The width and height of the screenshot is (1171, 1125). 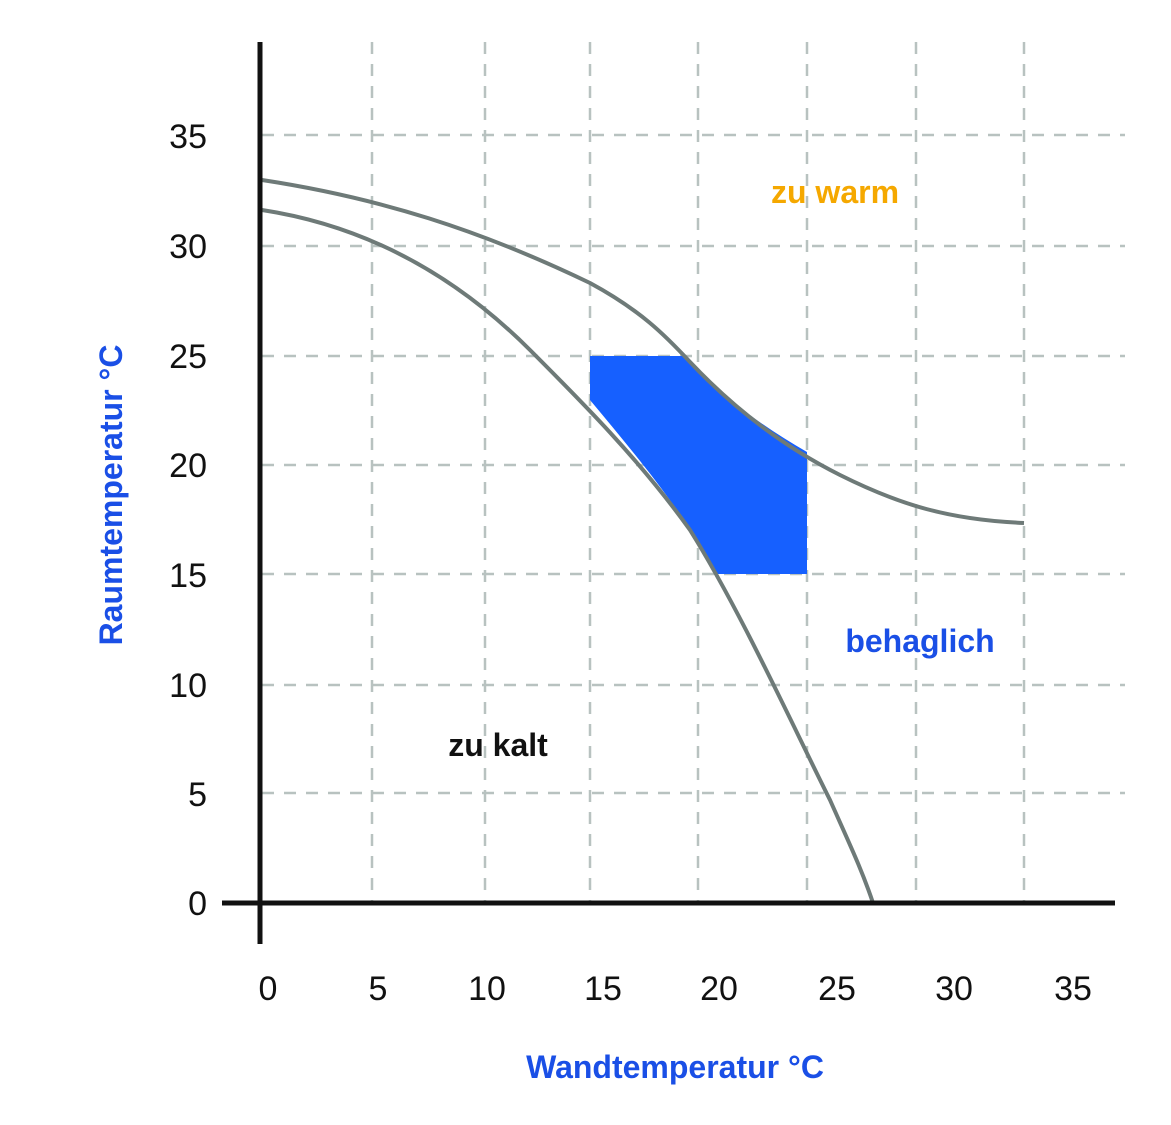 I want to click on x-tick: 15, so click(x=603, y=989).